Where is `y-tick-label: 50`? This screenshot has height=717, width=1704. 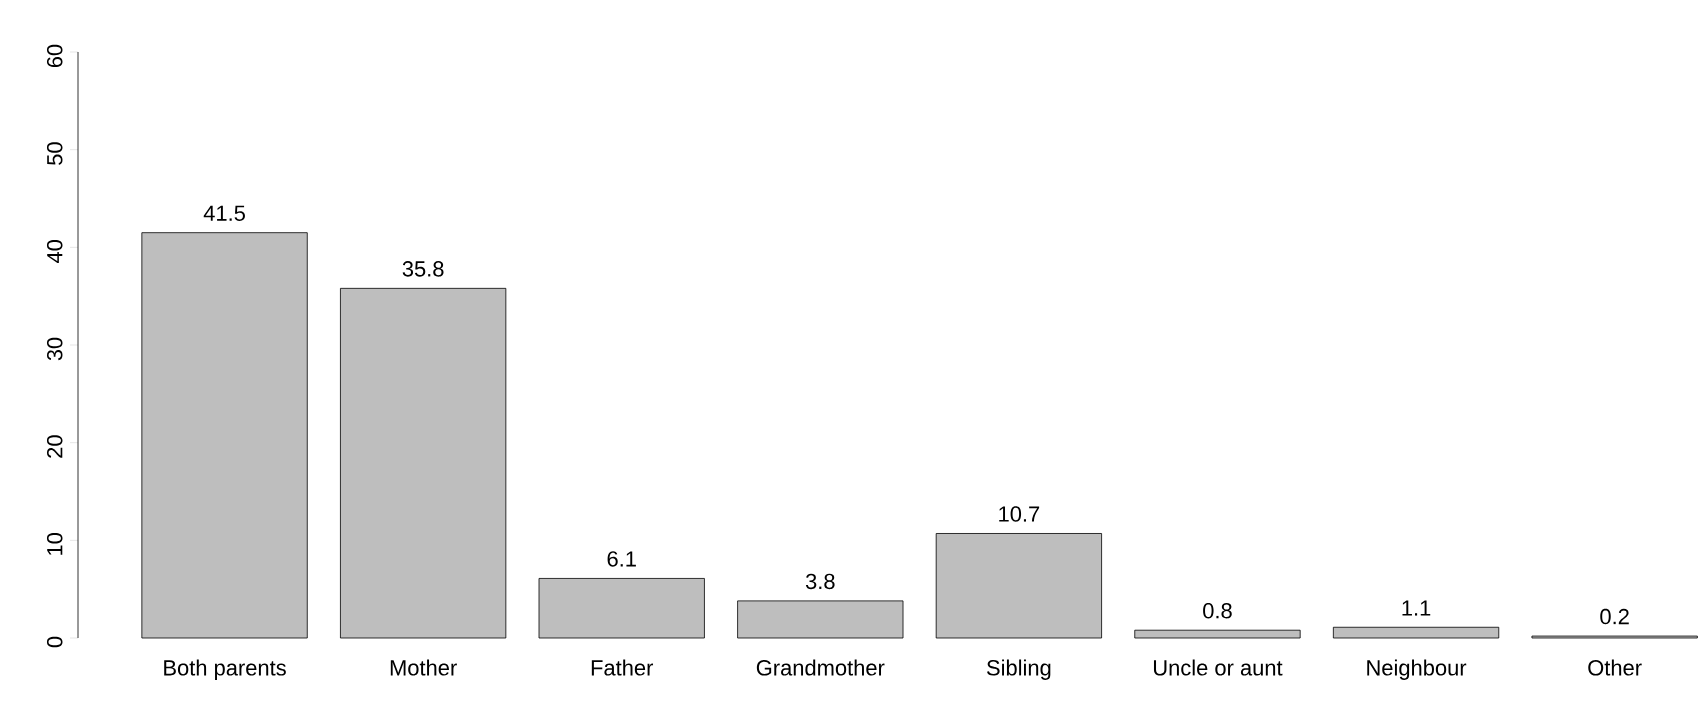 y-tick-label: 50 is located at coordinates (54, 153).